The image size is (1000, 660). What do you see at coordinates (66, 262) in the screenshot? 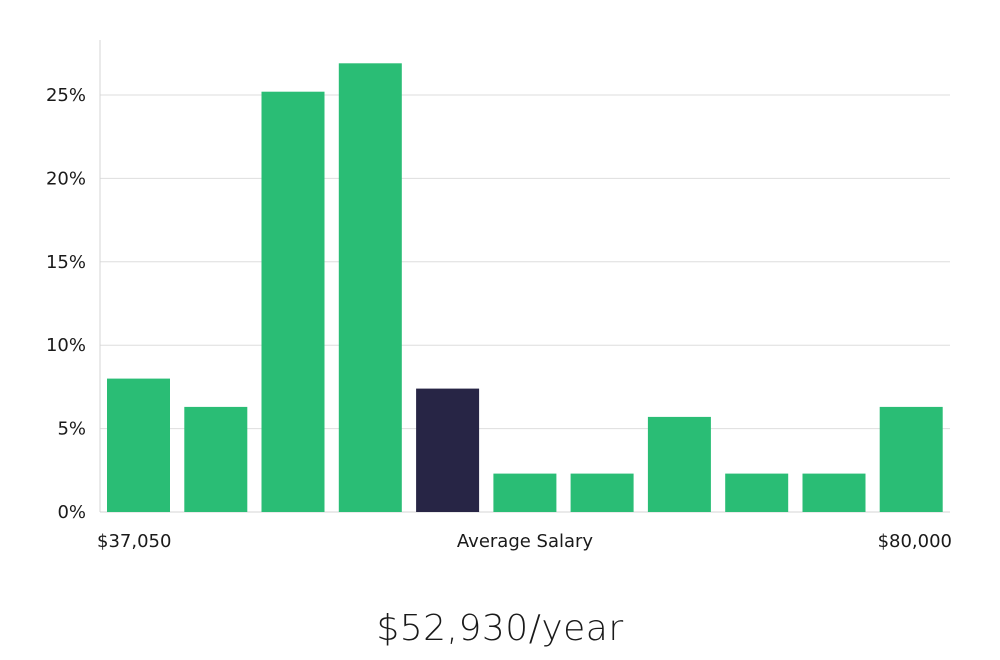
I see `y-tick-label: 15%` at bounding box center [66, 262].